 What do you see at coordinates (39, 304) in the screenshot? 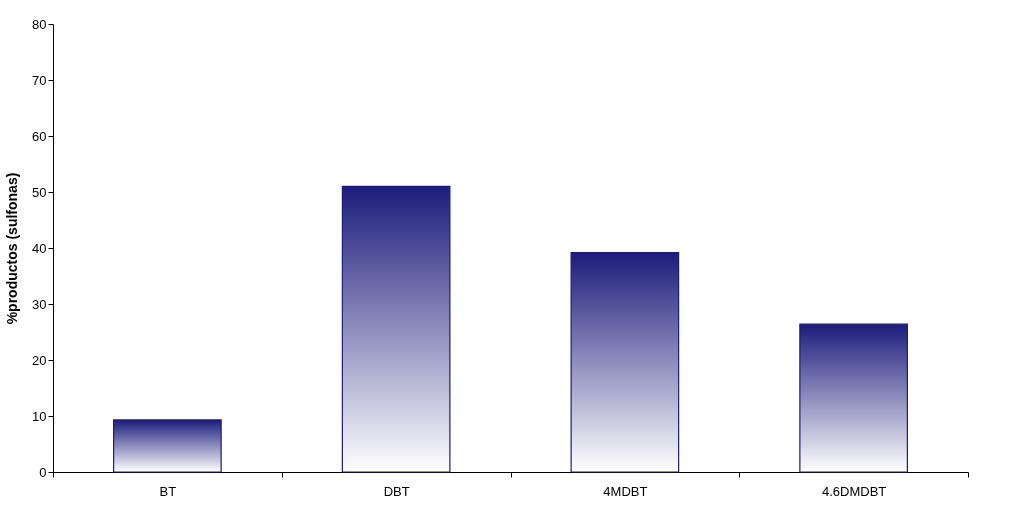
I see `y-tick-label: 30` at bounding box center [39, 304].